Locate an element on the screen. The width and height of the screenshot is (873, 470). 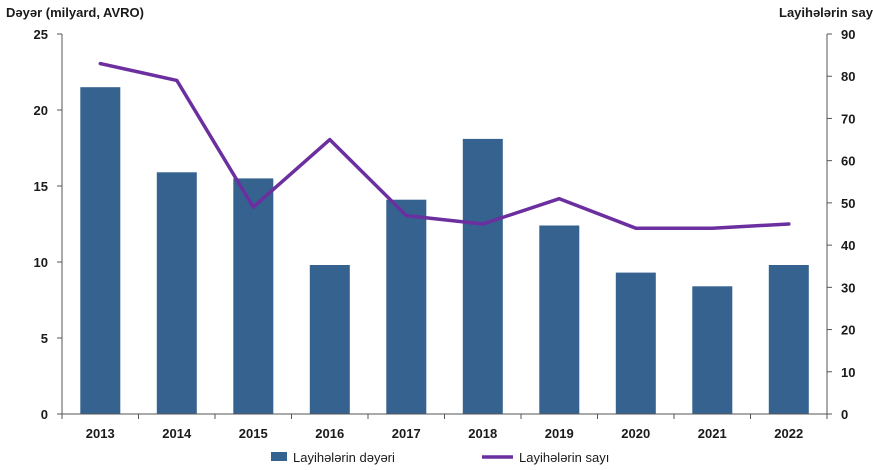
legend-item-line: Layihələrin sayı is located at coordinates (545, 457).